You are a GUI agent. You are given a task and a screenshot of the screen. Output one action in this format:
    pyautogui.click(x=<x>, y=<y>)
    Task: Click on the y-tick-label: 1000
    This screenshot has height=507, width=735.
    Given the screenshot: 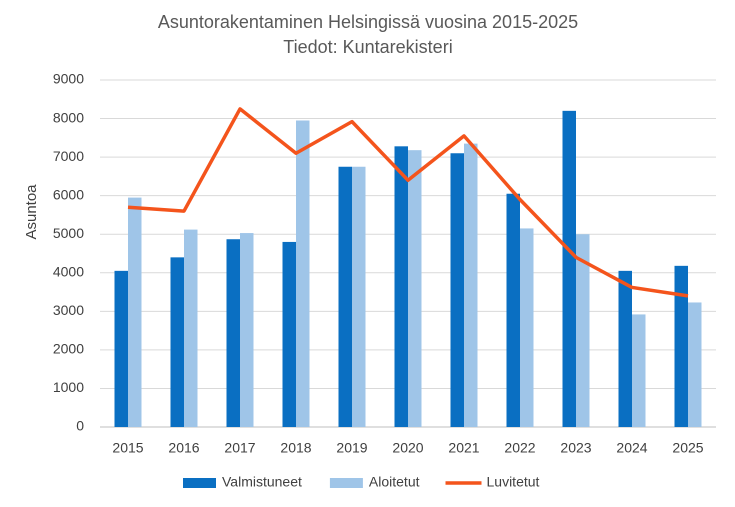 What is the action you would take?
    pyautogui.click(x=68, y=387)
    